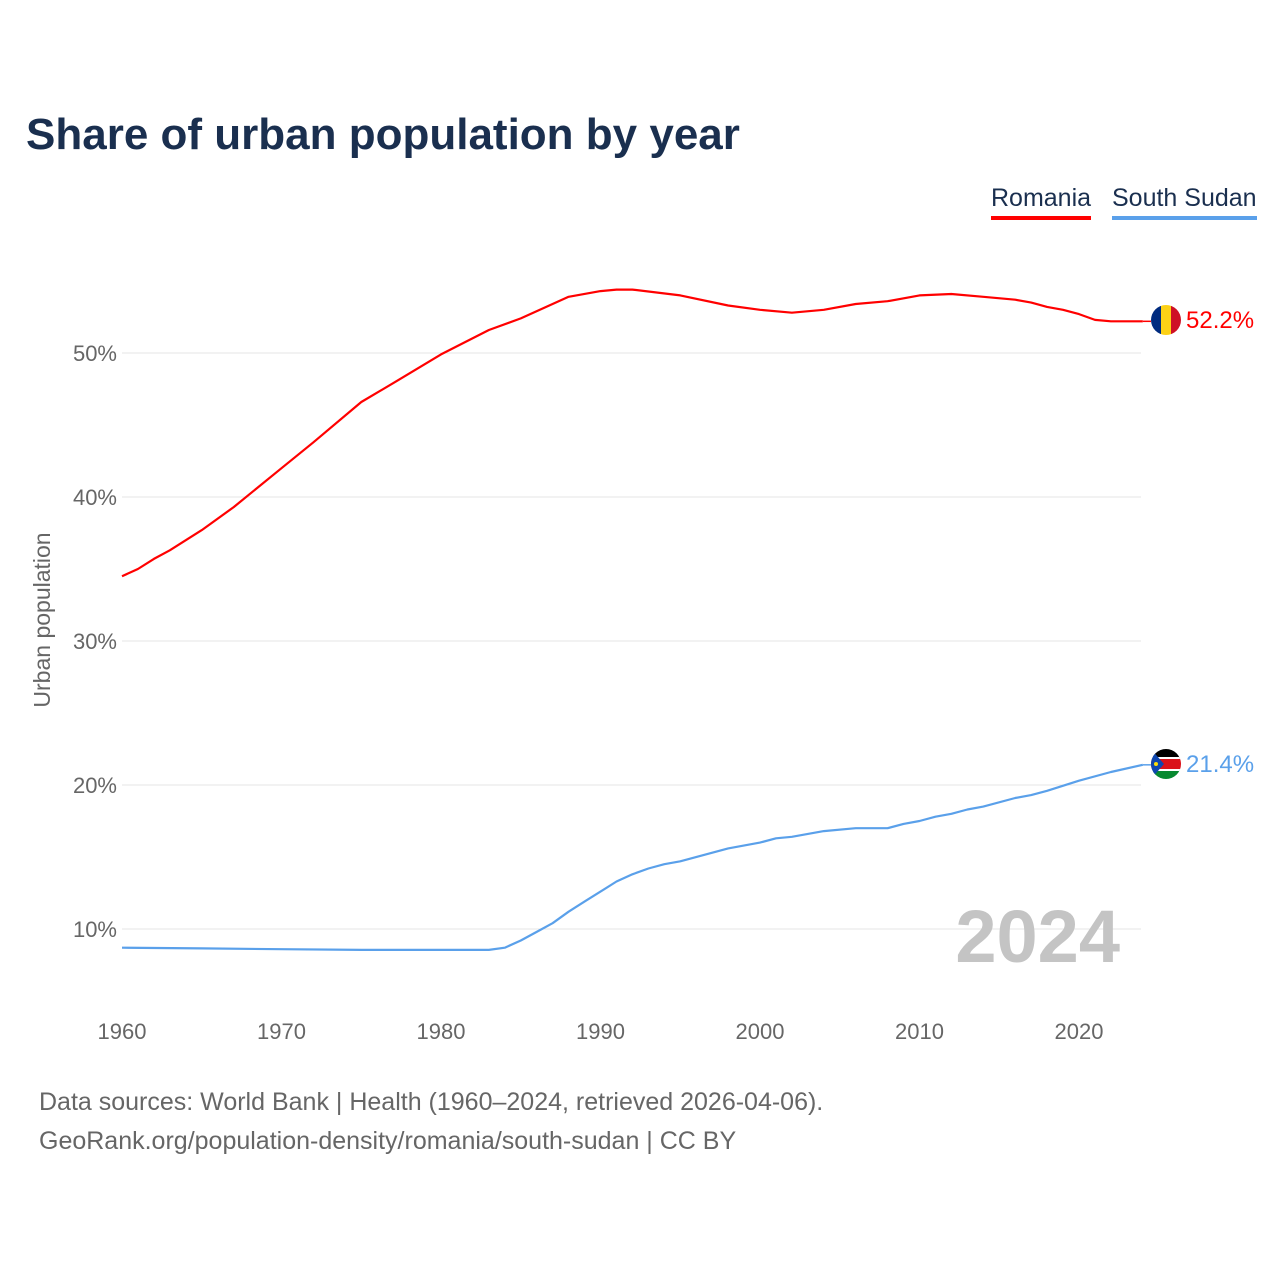 This screenshot has height=1280, width=1280. I want to click on x-tick-label: 1960, so click(122, 1031).